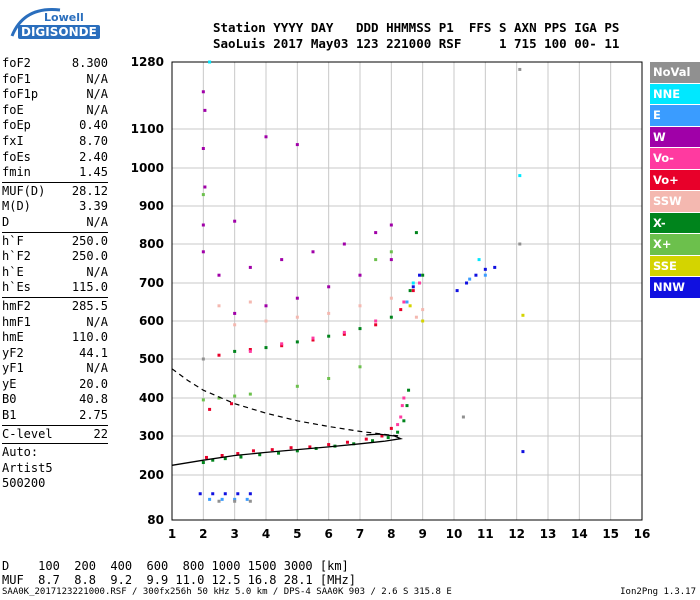 This screenshot has height=600, width=700. What do you see at coordinates (55, 288) in the screenshot?
I see `param-row-hes: h`Es 115.0` at bounding box center [55, 288].